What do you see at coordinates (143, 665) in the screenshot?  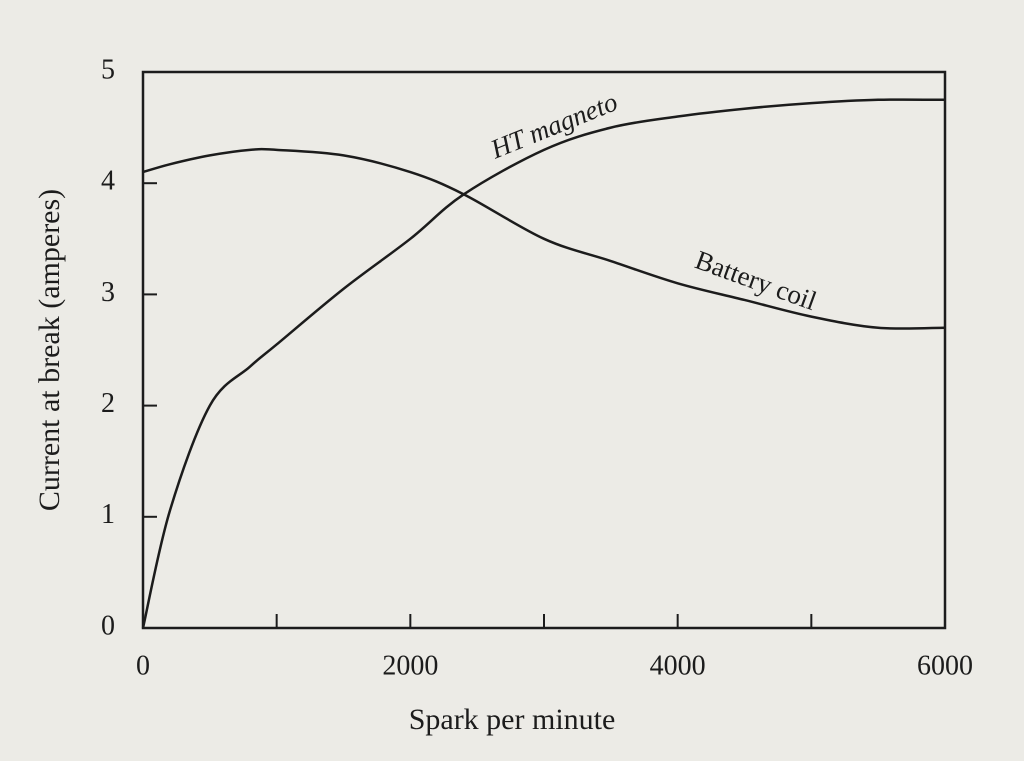 I see `x-tick-label: 0` at bounding box center [143, 665].